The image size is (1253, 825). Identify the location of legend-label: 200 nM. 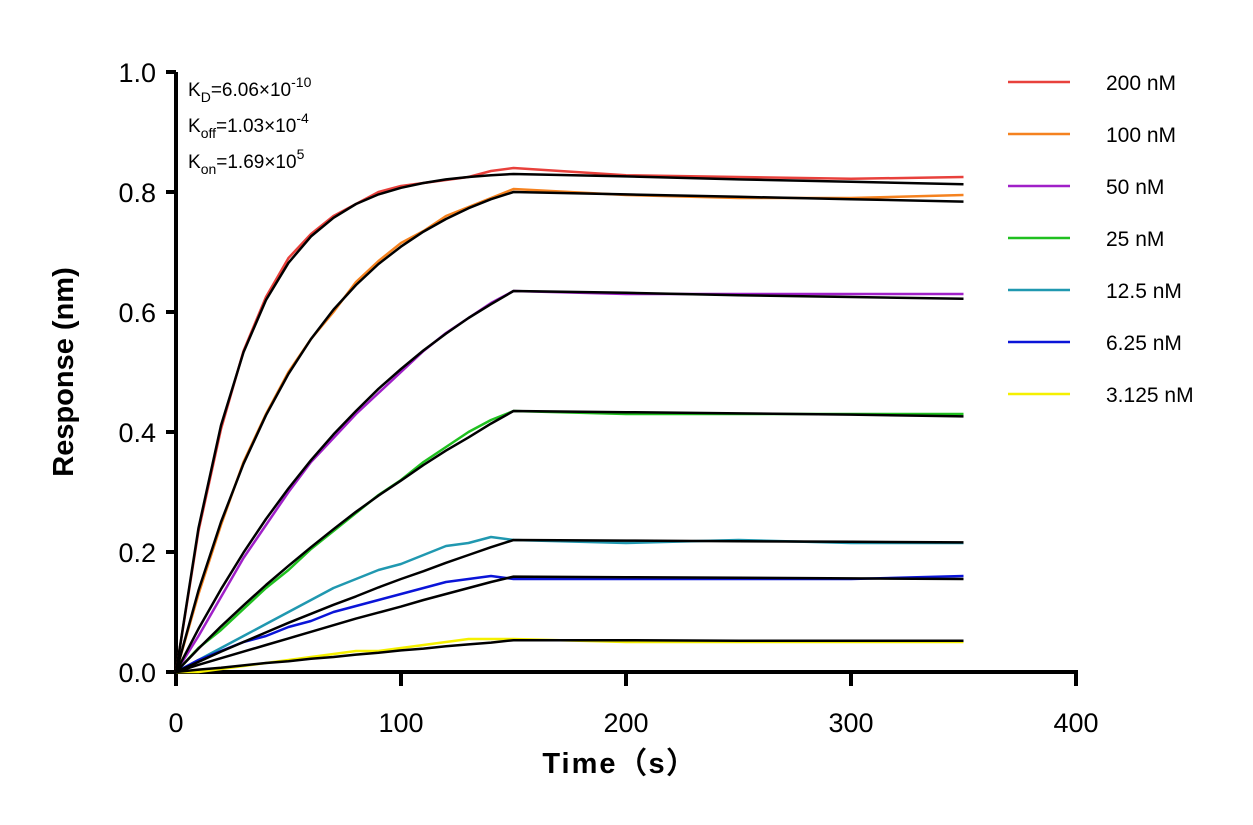
(1141, 83).